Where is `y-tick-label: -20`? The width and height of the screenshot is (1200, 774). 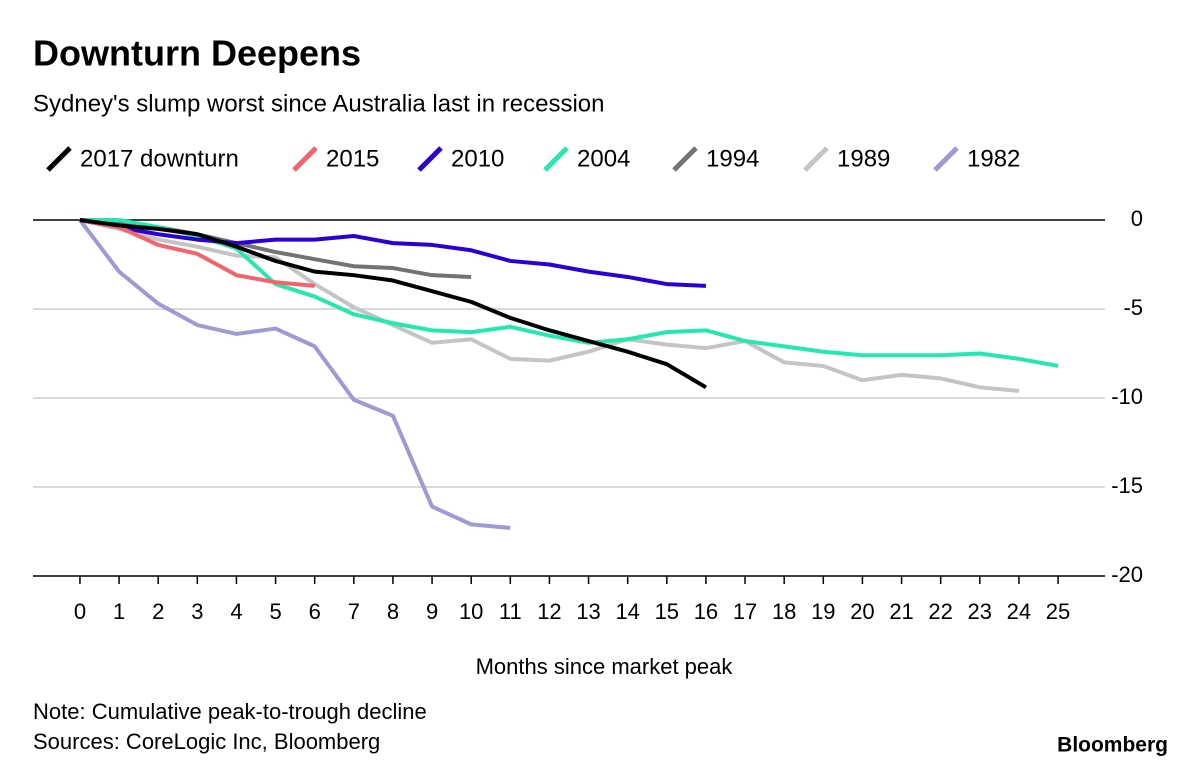 y-tick-label: -20 is located at coordinates (1127, 574).